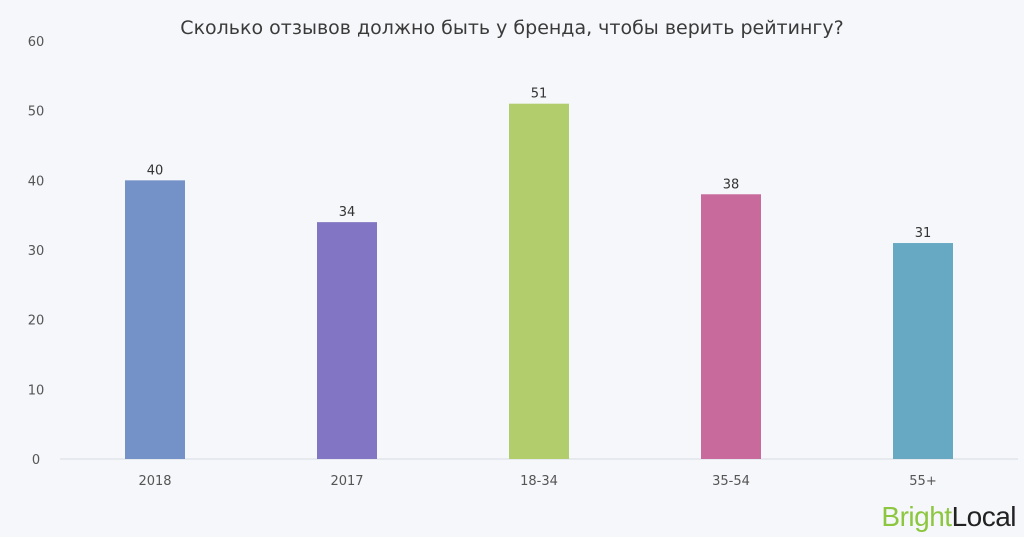  Describe the element at coordinates (984, 516) in the screenshot. I see `logo-local-text: Local` at that location.